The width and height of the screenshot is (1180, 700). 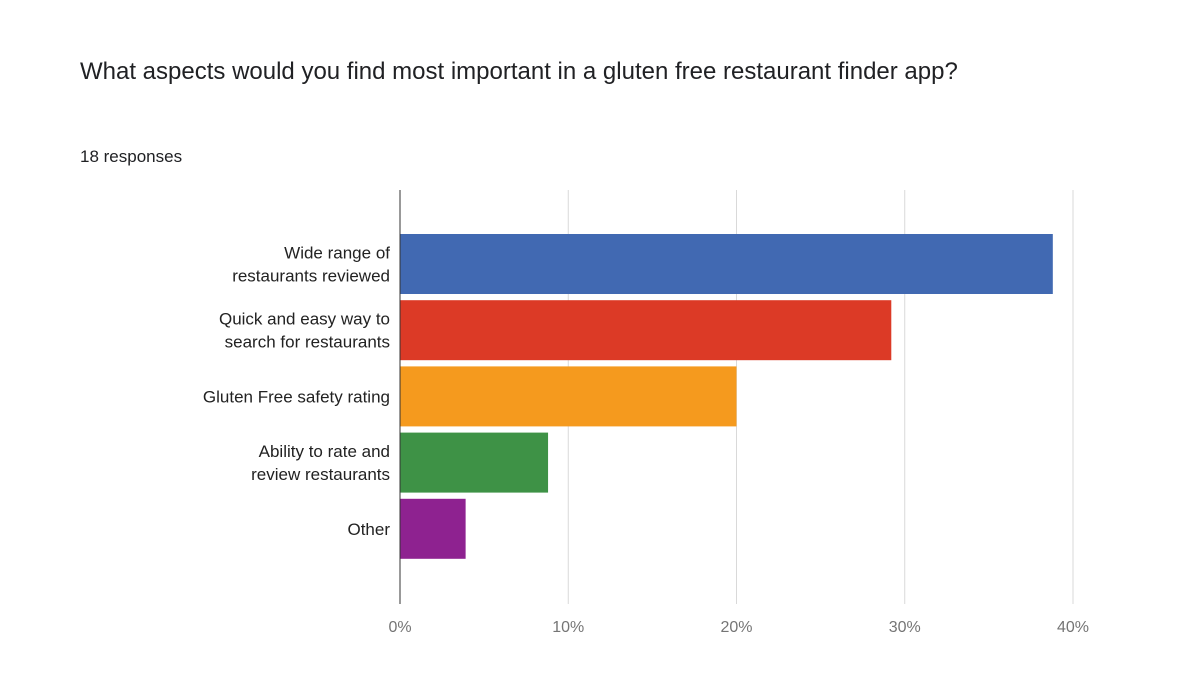 I want to click on x-tick-label: 10%, so click(x=568, y=627).